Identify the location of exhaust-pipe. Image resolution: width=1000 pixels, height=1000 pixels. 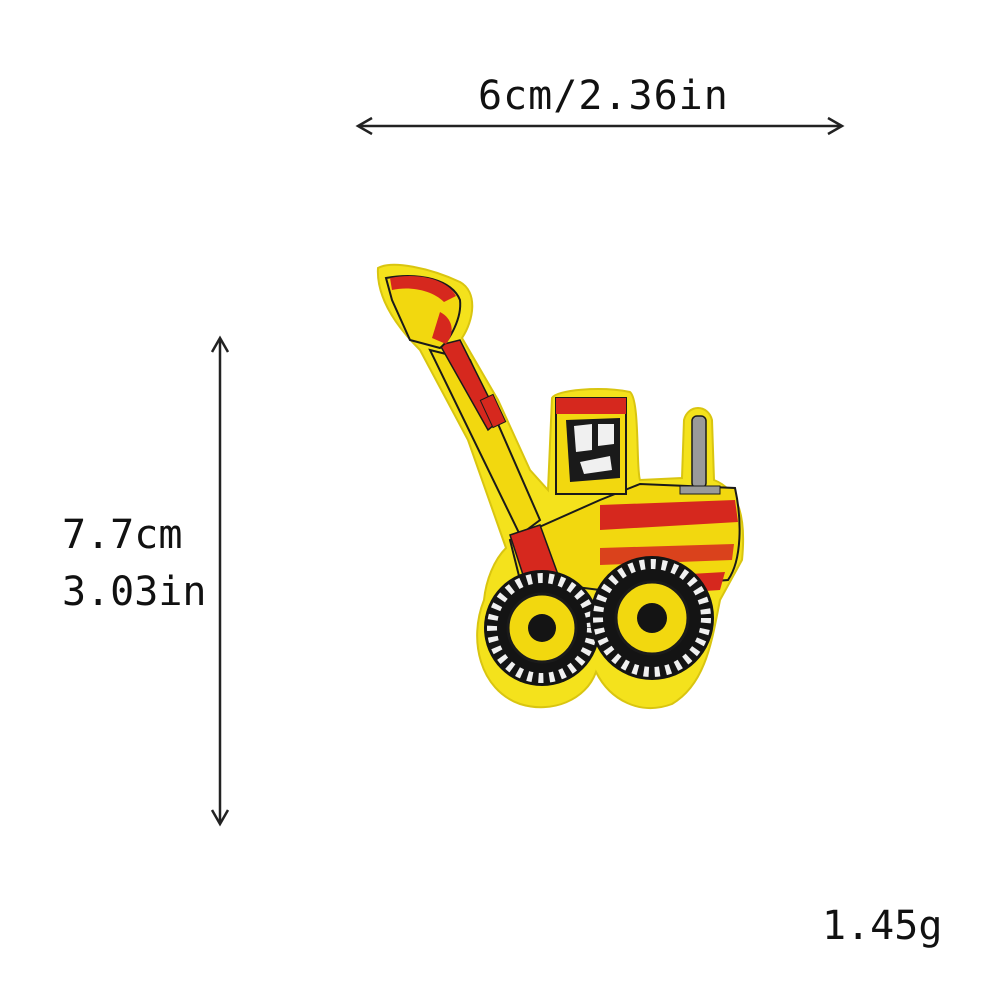
(700, 455).